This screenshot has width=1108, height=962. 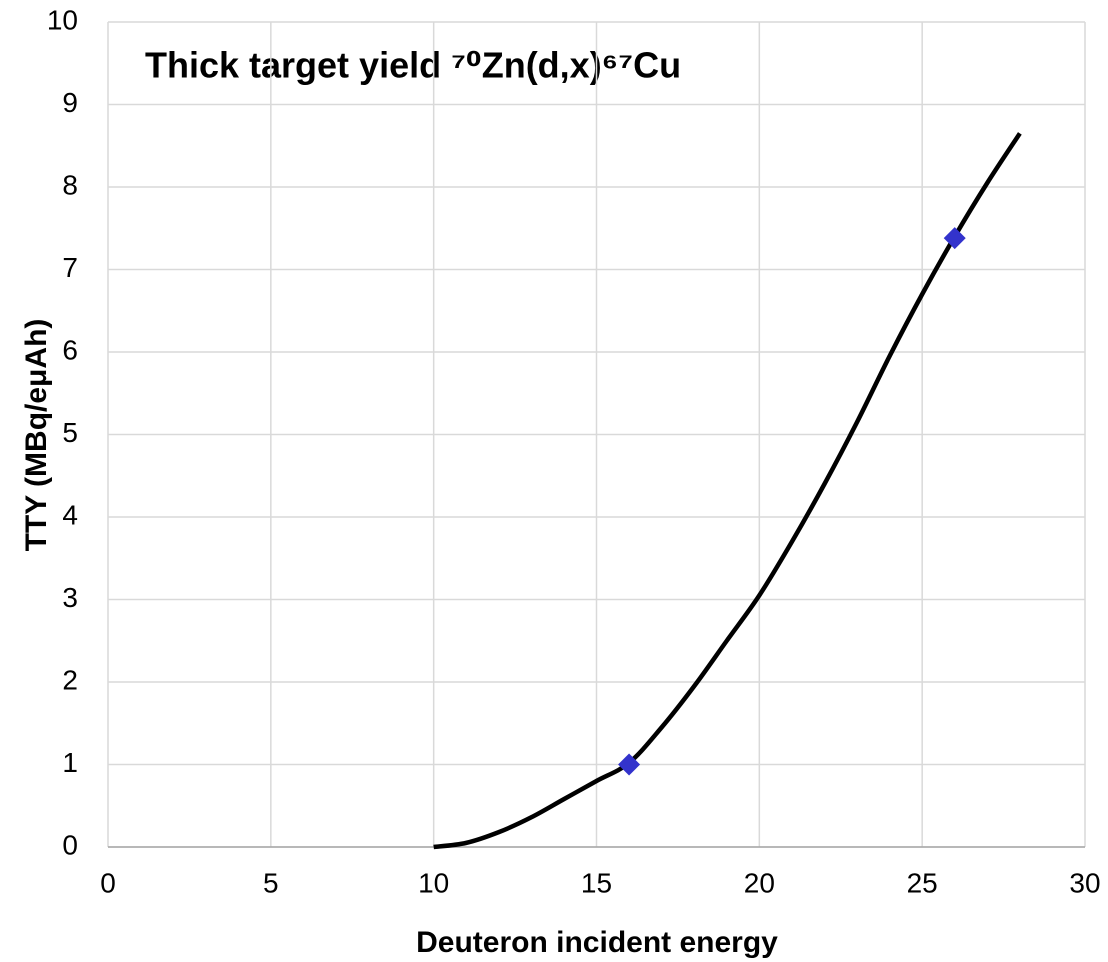 I want to click on x-tick-label: 0, so click(x=108, y=882).